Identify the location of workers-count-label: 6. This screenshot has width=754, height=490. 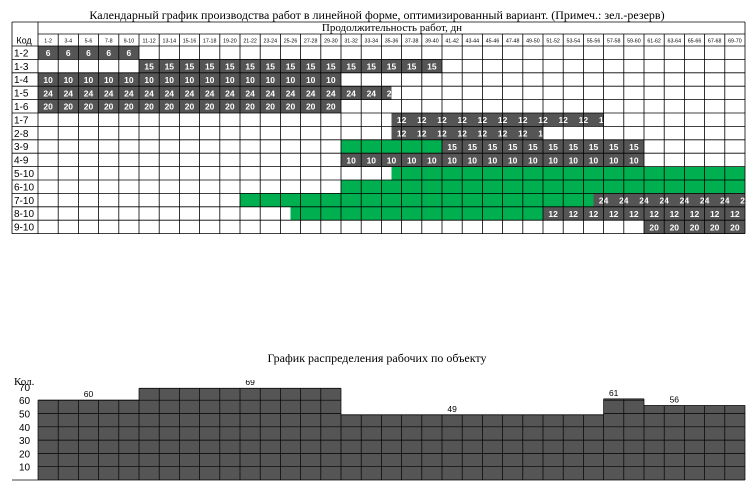
(88, 53).